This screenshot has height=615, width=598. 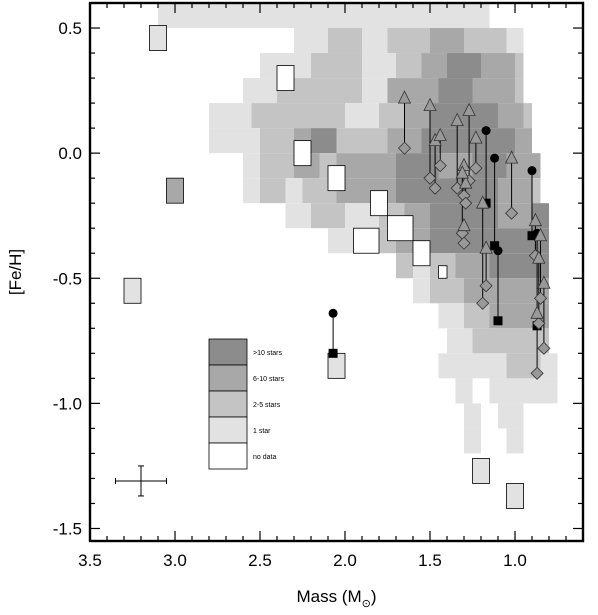 What do you see at coordinates (67, 278) in the screenshot?
I see `y-tick-label: -0.5` at bounding box center [67, 278].